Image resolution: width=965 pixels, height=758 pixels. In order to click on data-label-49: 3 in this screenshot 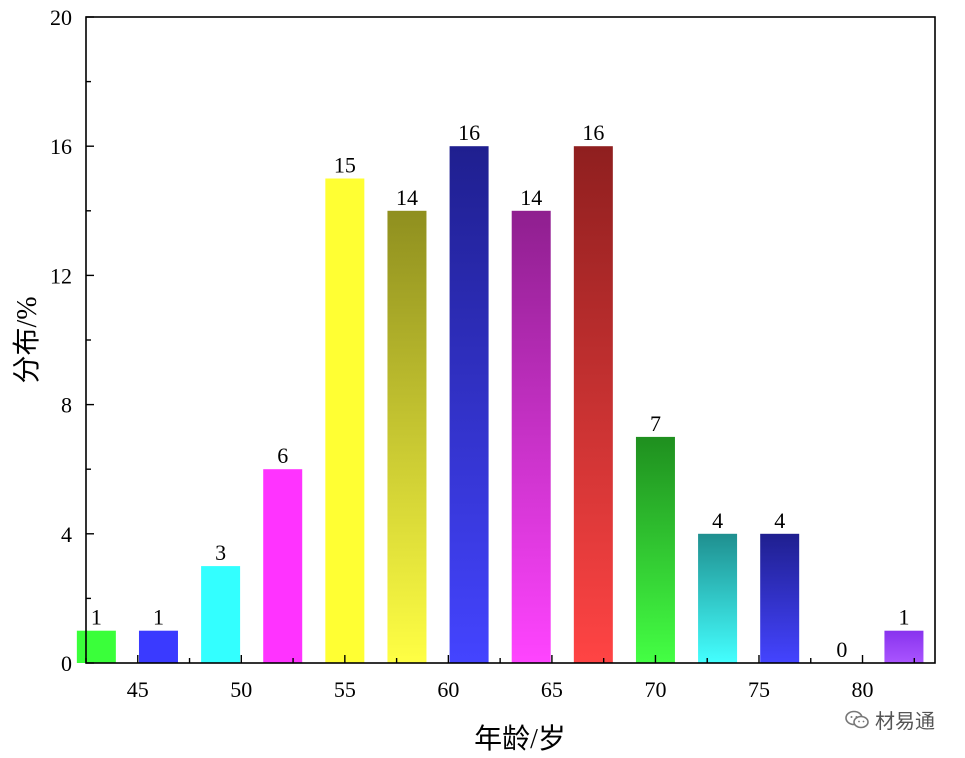, I will do `click(220, 552)`.